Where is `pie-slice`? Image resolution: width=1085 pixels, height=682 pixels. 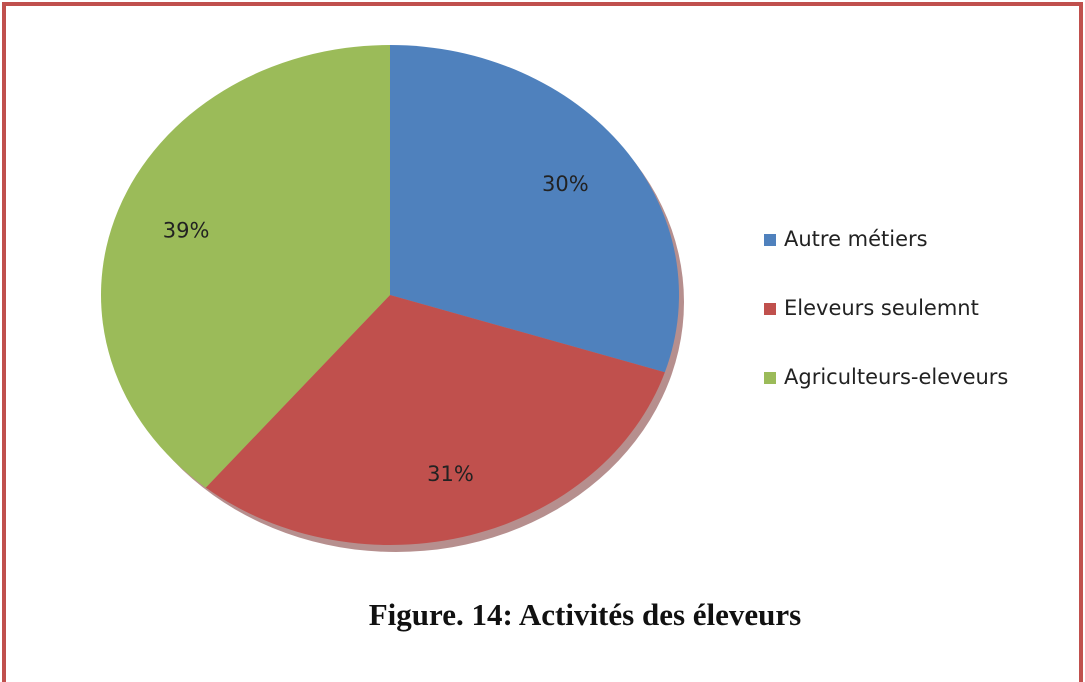
pie-slice is located at coordinates (534, 209).